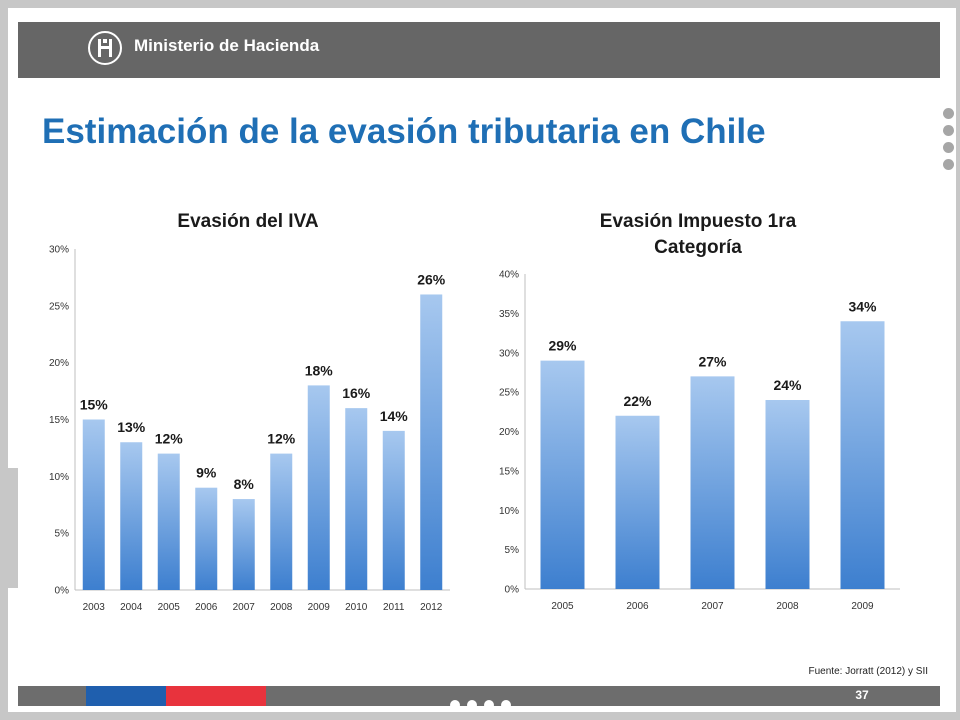 The image size is (960, 720). Describe the element at coordinates (131, 427) in the screenshot. I see `data-label: 13%` at that location.